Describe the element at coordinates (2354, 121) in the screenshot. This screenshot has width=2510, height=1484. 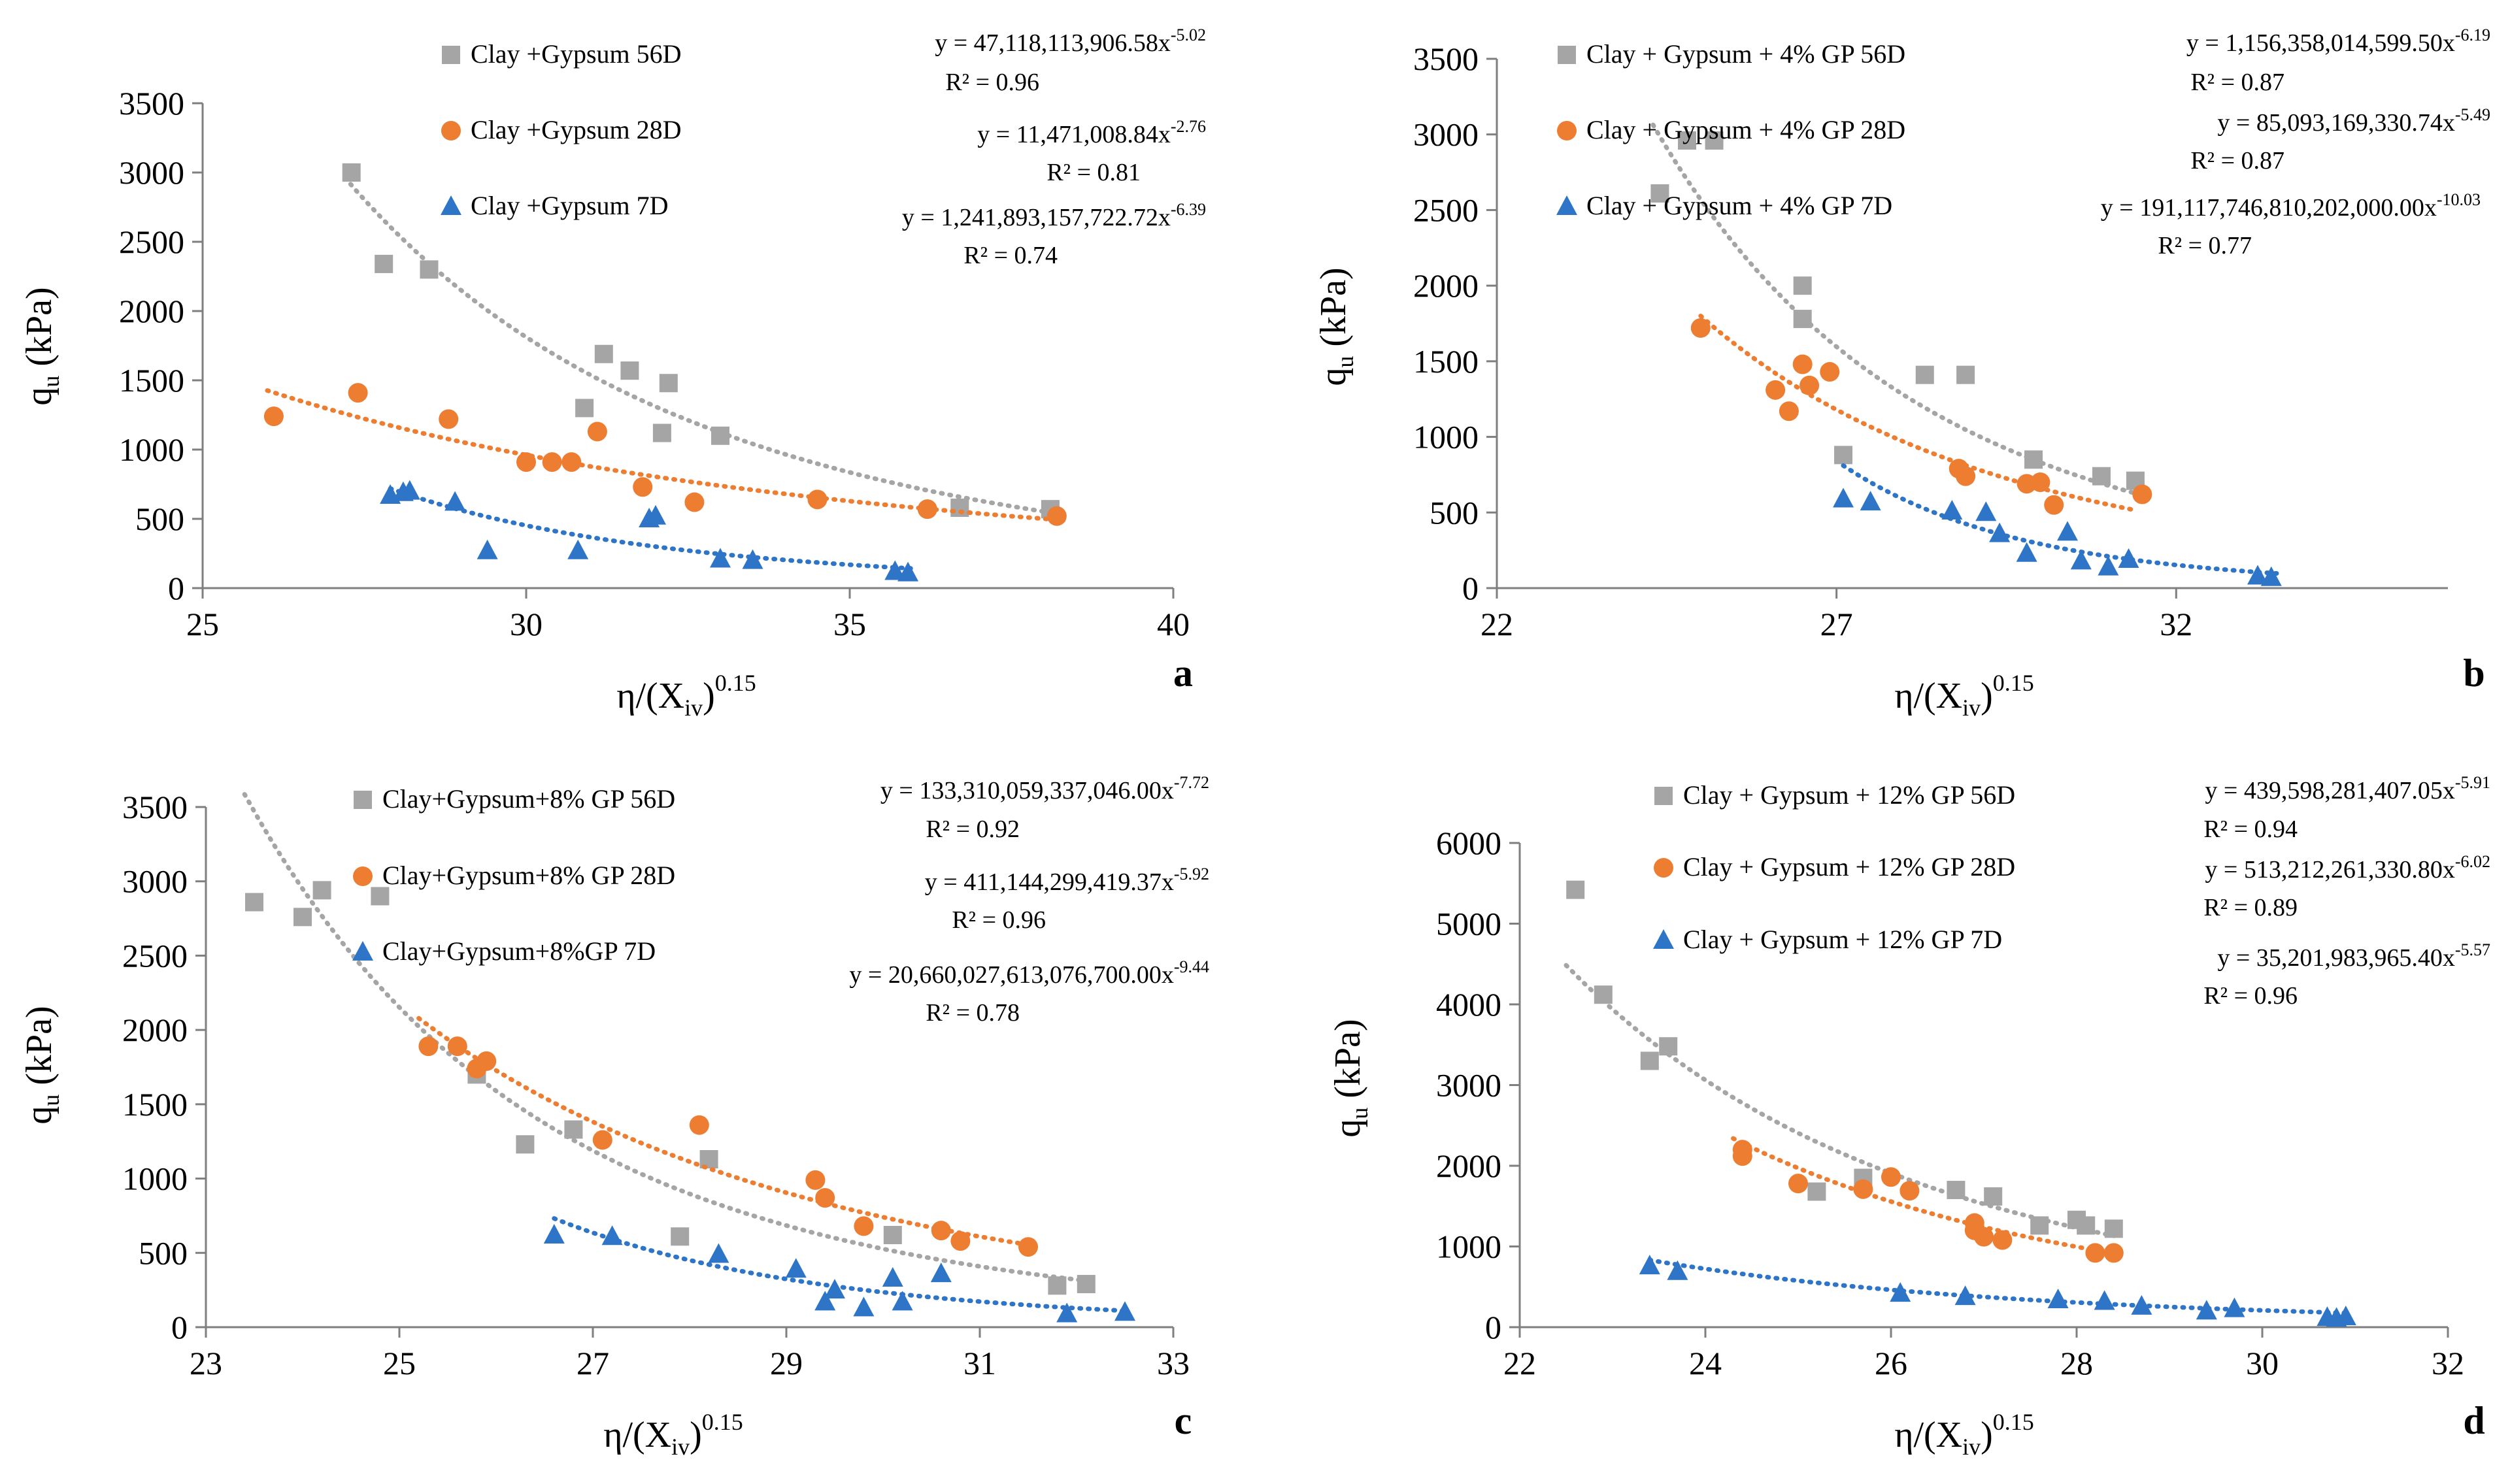
I see `equation-circle: y = 85,093,169,330.74x-5.49` at that location.